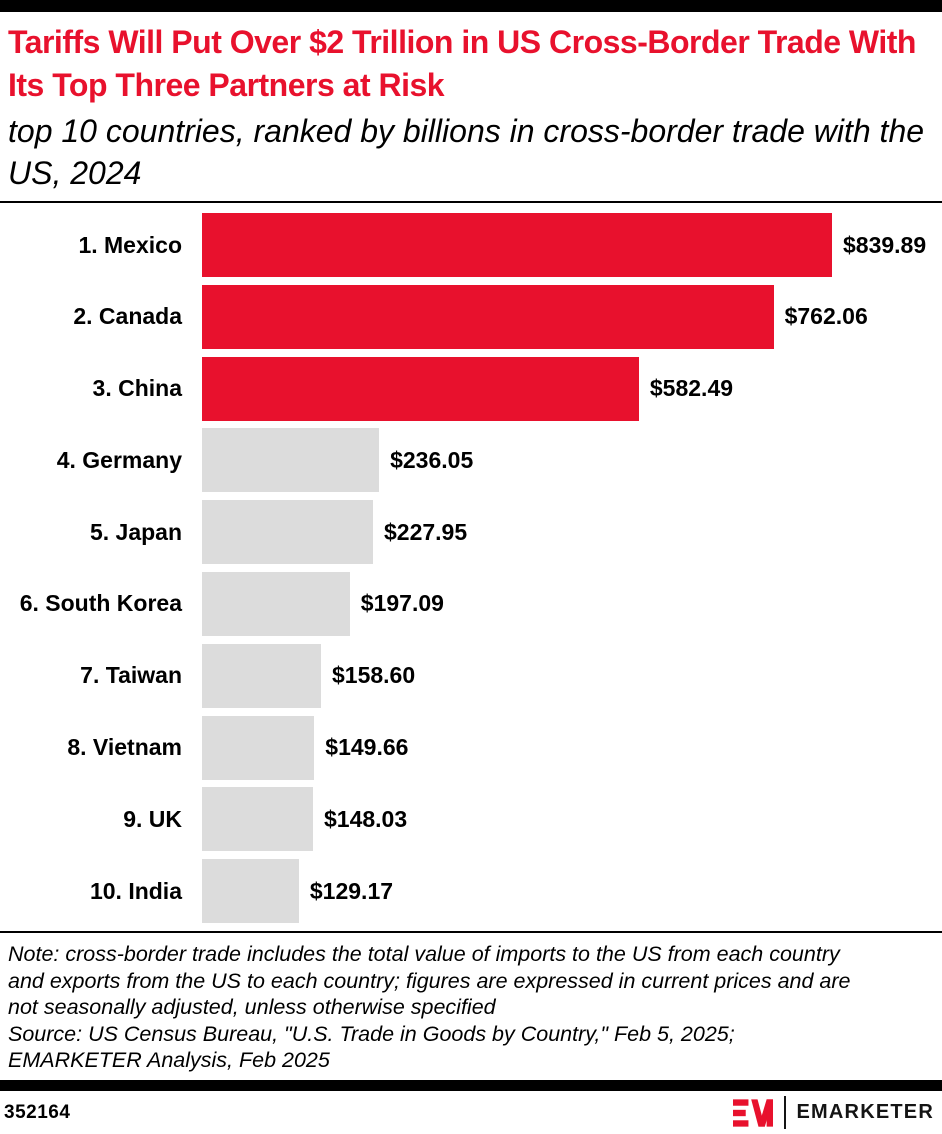  What do you see at coordinates (471, 202) in the screenshot?
I see `header-divider` at bounding box center [471, 202].